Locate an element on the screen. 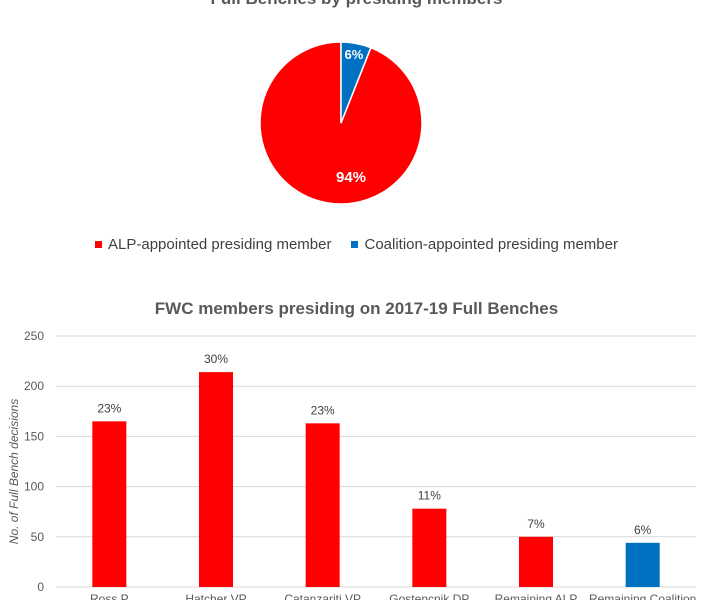 This screenshot has width=713, height=600. x-tick-label-3: Gostencnik DP is located at coordinates (429, 596).